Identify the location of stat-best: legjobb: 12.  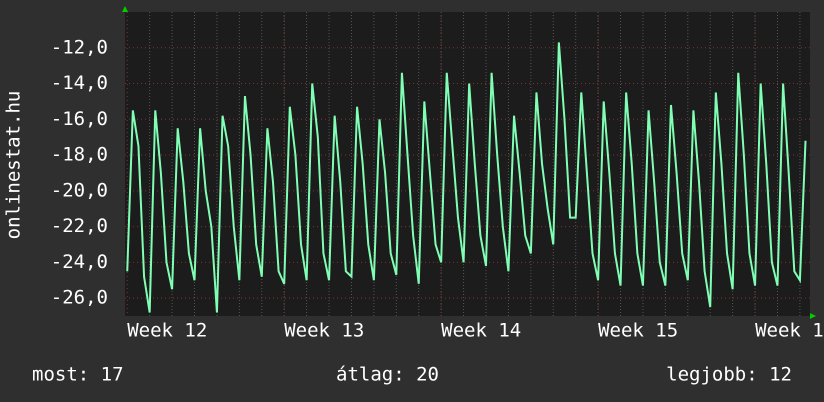
(729, 375).